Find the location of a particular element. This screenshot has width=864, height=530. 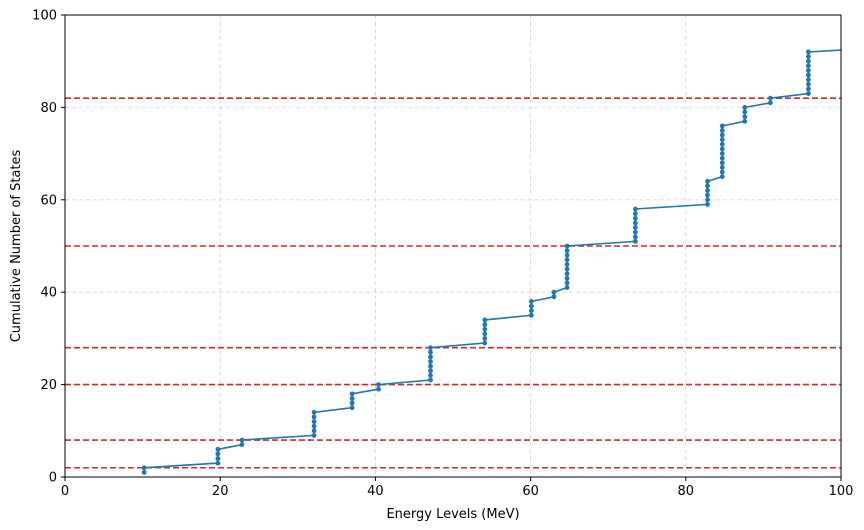

x-axis-ticks: 0 20 40 60 80 100 is located at coordinates (457, 488).